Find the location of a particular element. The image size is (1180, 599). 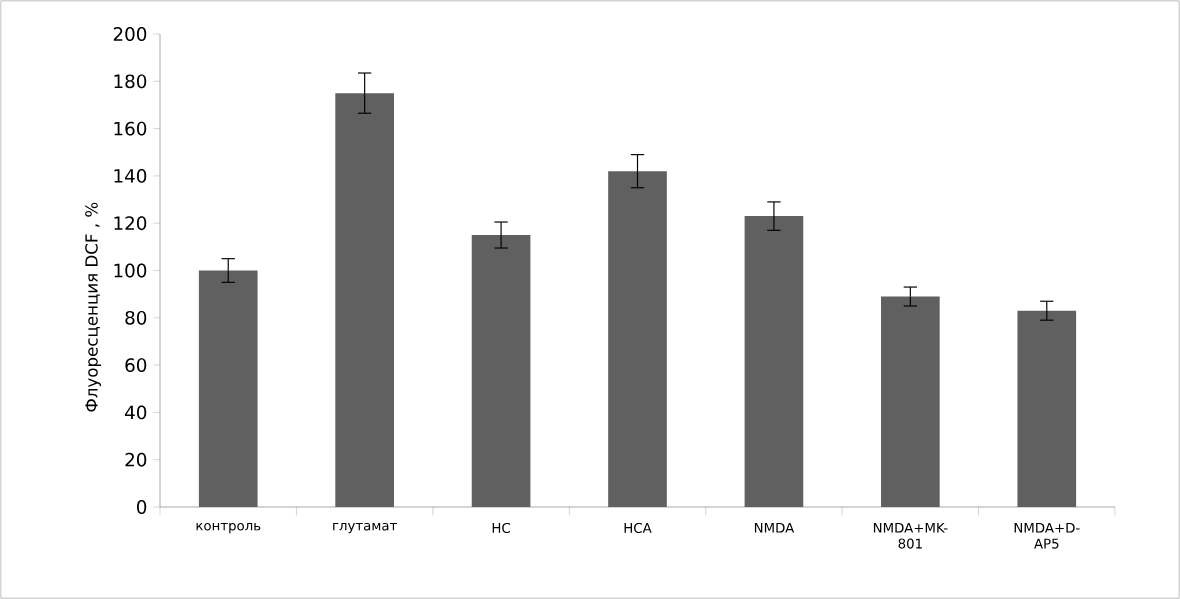

x-tick-label: NMDA+D-AP5 is located at coordinates (1047, 535).